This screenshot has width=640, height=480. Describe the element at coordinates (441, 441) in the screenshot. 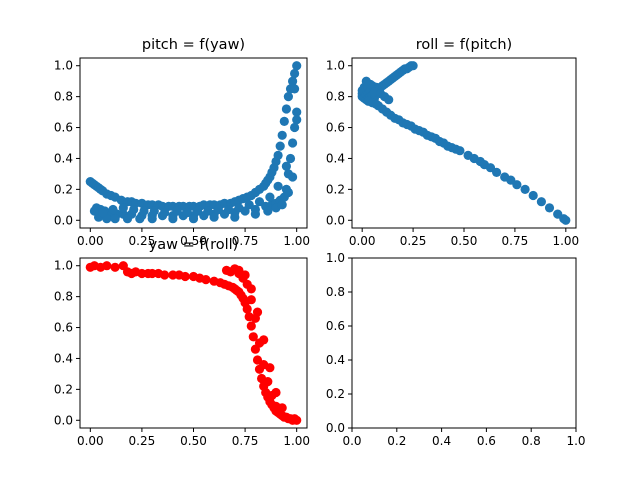

I see `x-tick-label: 0.4` at that location.